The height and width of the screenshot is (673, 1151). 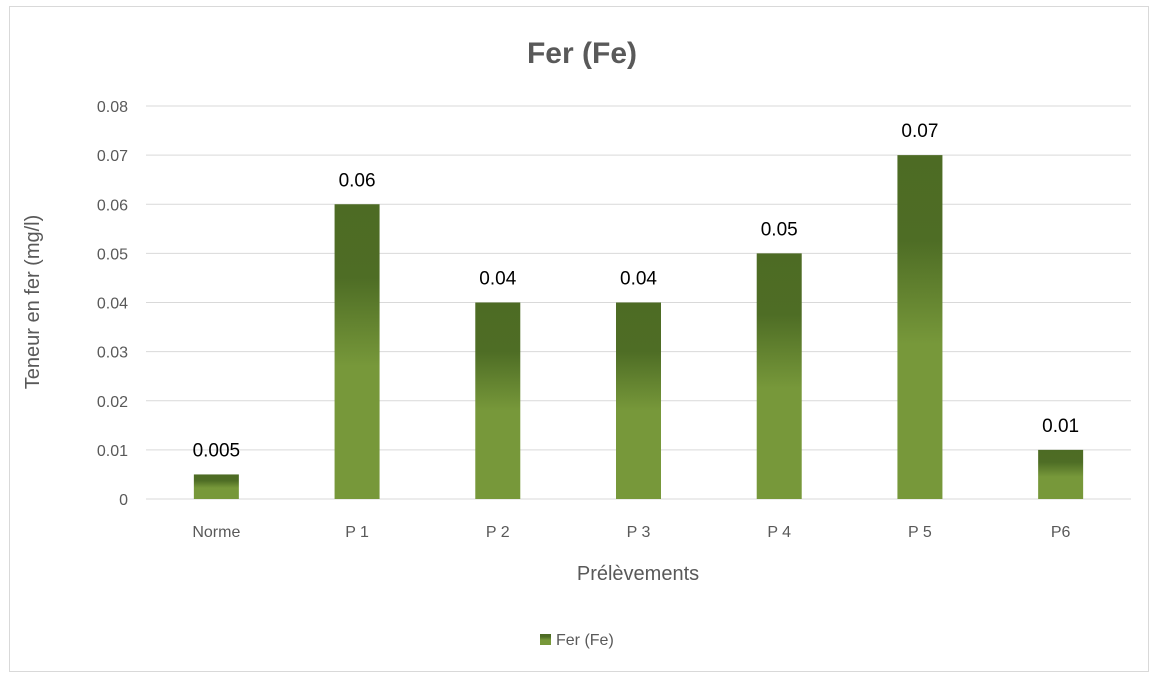 I want to click on chart-title: Fer (Fe), so click(x=582, y=53).